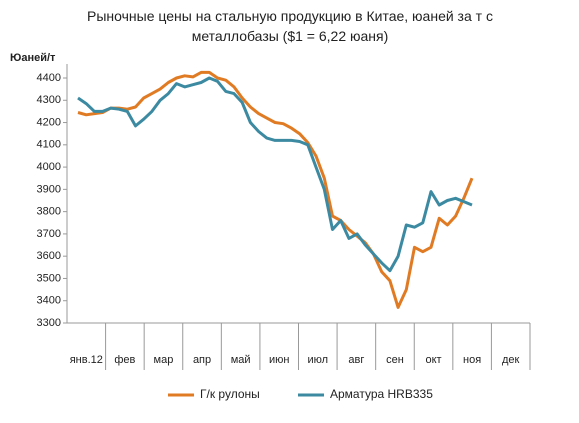 The image size is (579, 423). What do you see at coordinates (86, 360) in the screenshot?
I see `x-tick-label: янв.12` at bounding box center [86, 360].